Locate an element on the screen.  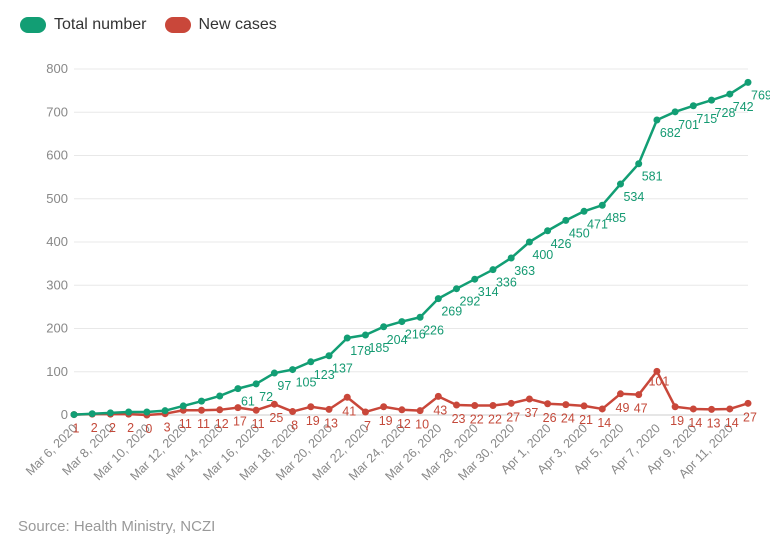
data-label: 24 is located at coordinates (568, 419).